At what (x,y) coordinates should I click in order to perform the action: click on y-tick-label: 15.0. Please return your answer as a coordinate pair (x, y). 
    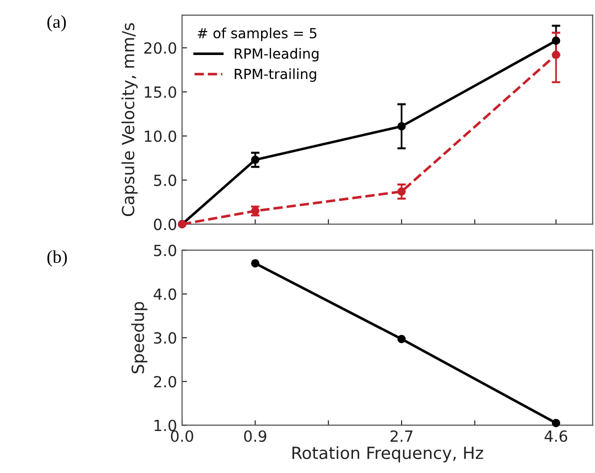
    Looking at the image, I should click on (160, 92).